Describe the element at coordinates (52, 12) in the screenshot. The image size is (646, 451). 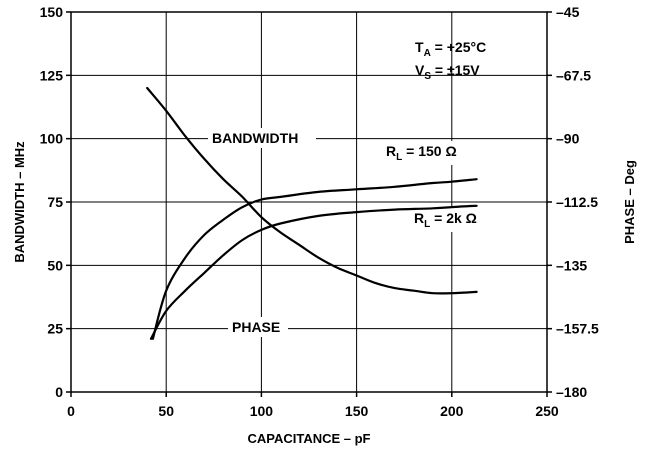
I see `y-tick-label: 150` at that location.